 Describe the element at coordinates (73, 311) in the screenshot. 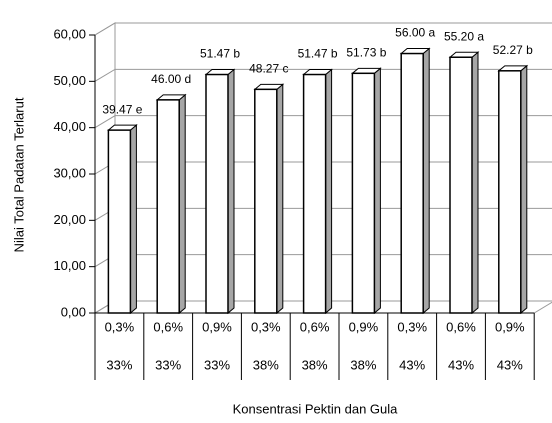

I see `y-tick-label: 0,00` at that location.